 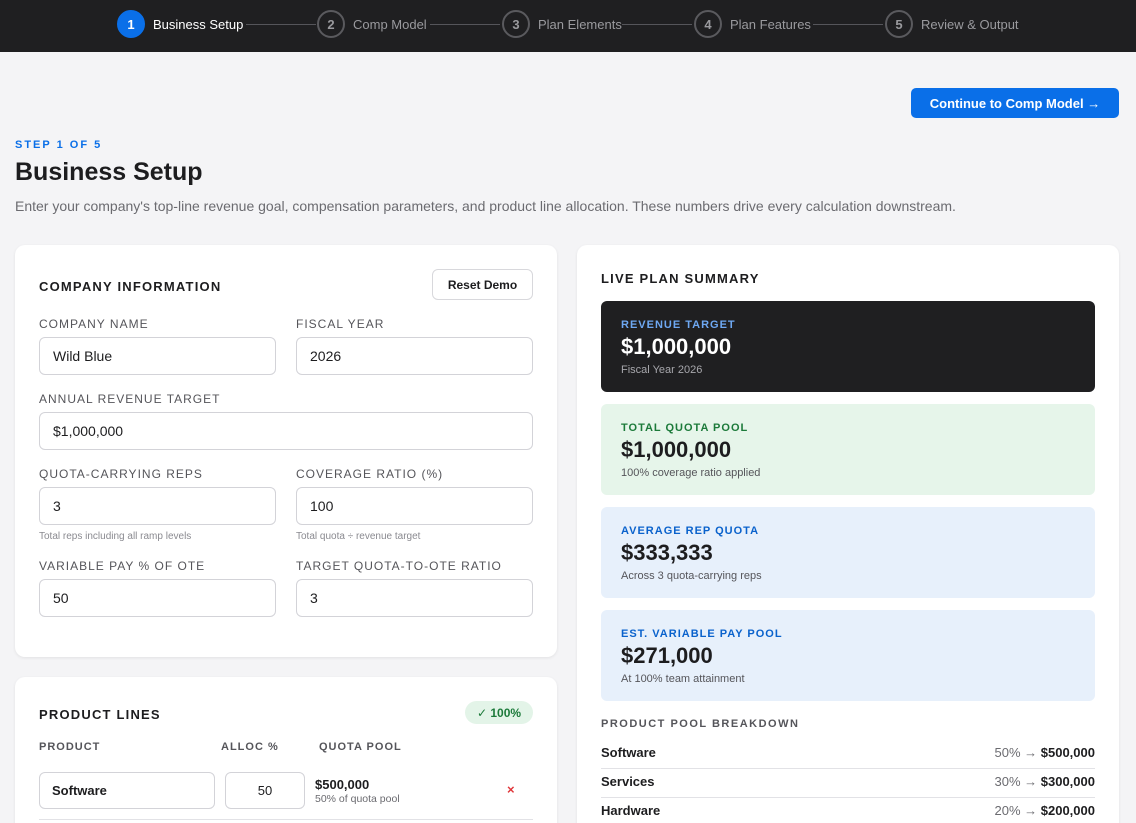 What do you see at coordinates (770, 24) in the screenshot?
I see `step-label: Plan Features` at bounding box center [770, 24].